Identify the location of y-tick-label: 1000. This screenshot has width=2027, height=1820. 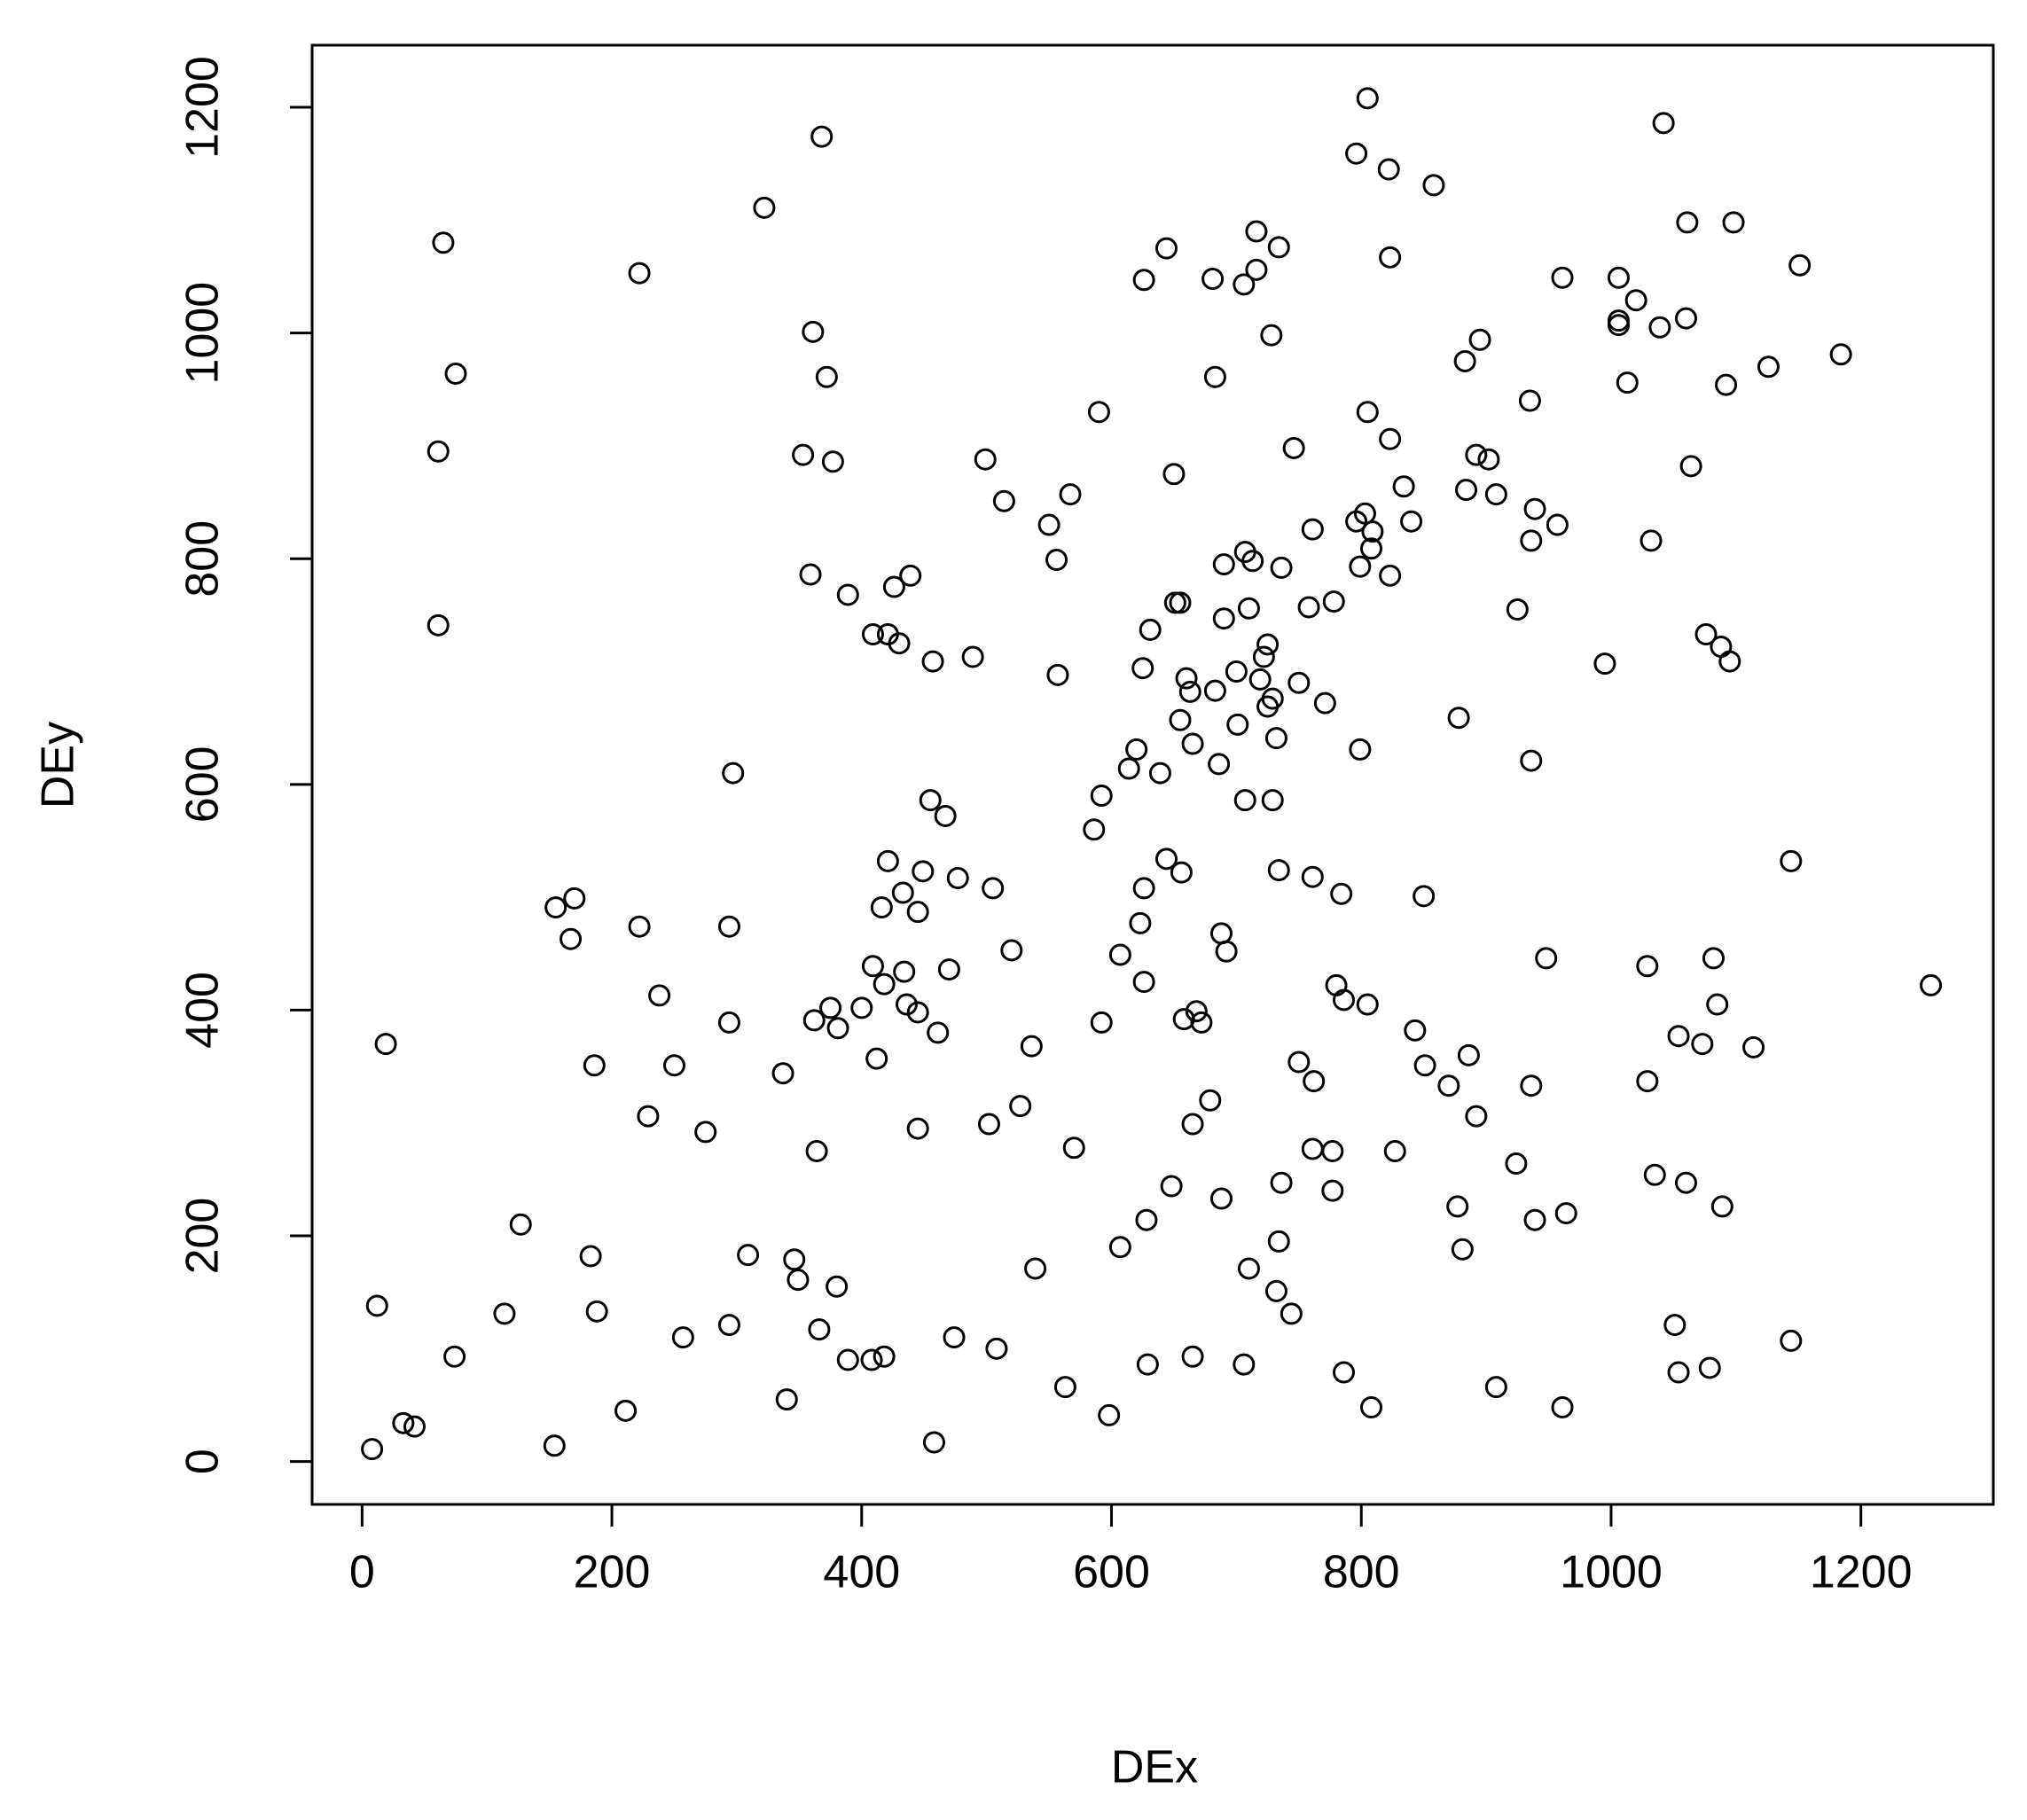
(203, 333).